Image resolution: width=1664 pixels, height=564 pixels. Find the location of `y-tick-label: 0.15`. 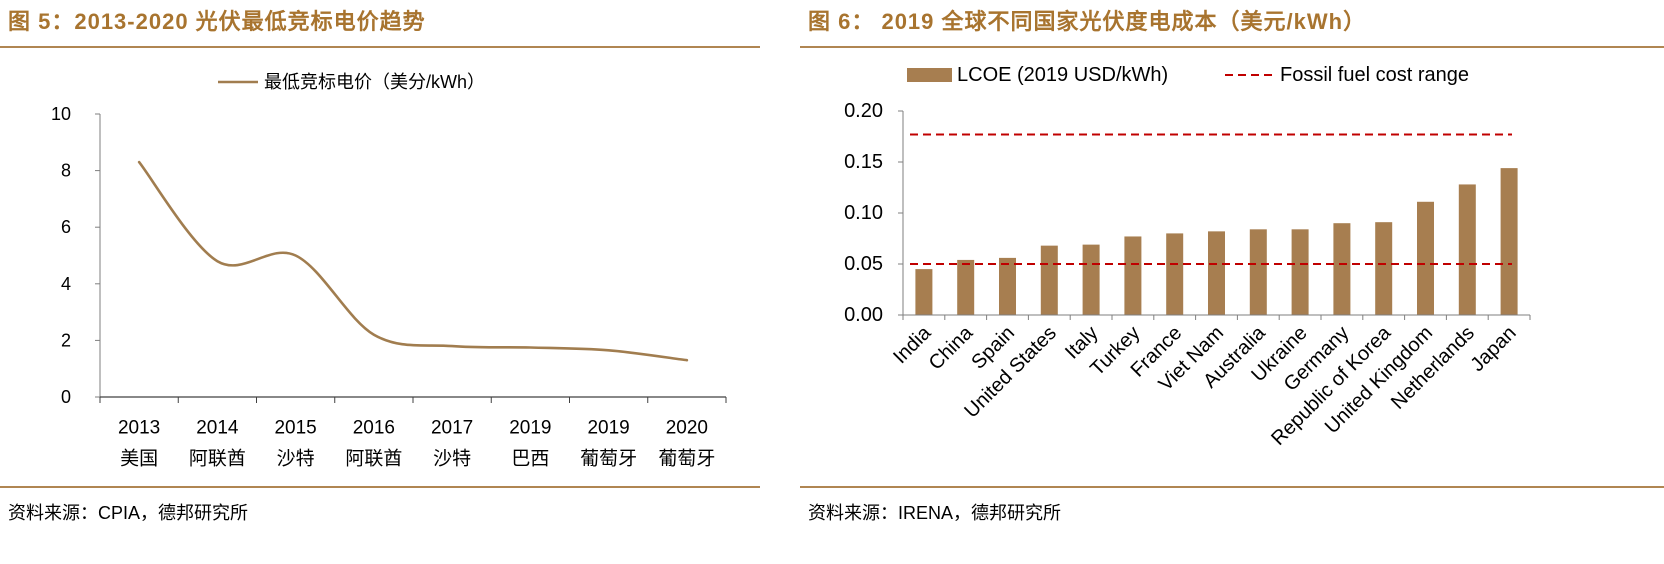

y-tick-label: 0.15 is located at coordinates (863, 162).